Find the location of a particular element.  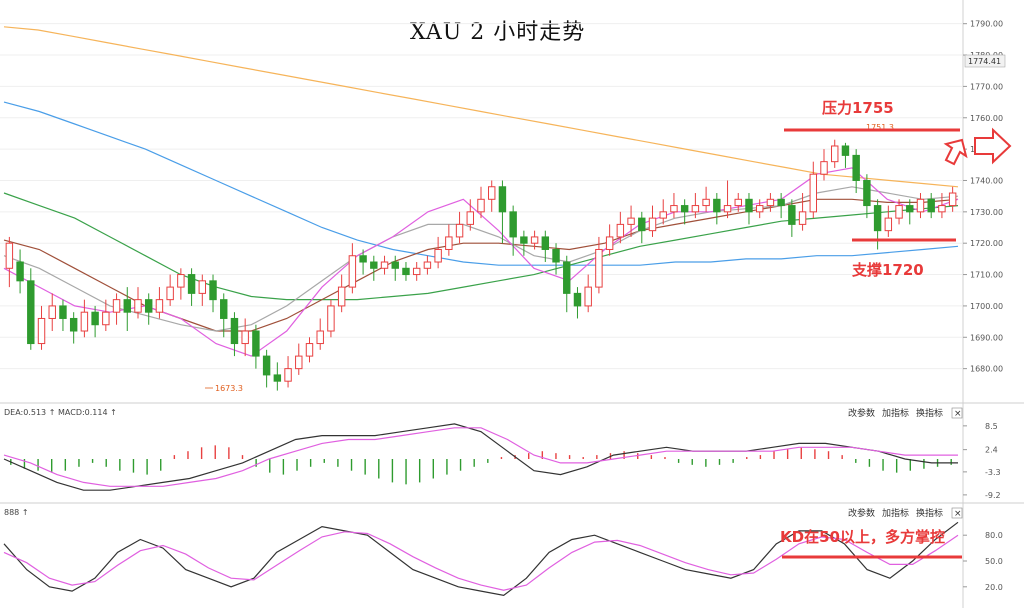

macd-dea-line is located at coordinates (480, 457).